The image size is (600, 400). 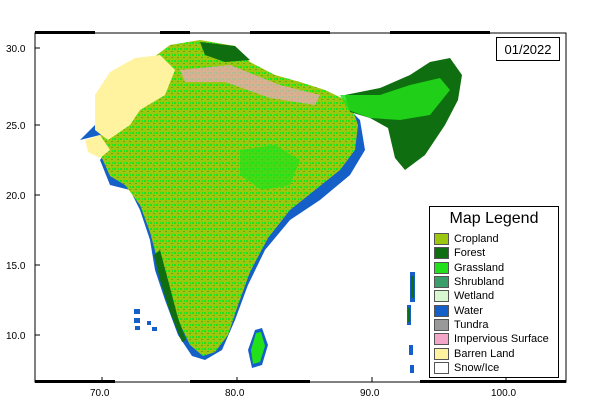 I want to click on date-label: 01/2022, so click(x=528, y=49).